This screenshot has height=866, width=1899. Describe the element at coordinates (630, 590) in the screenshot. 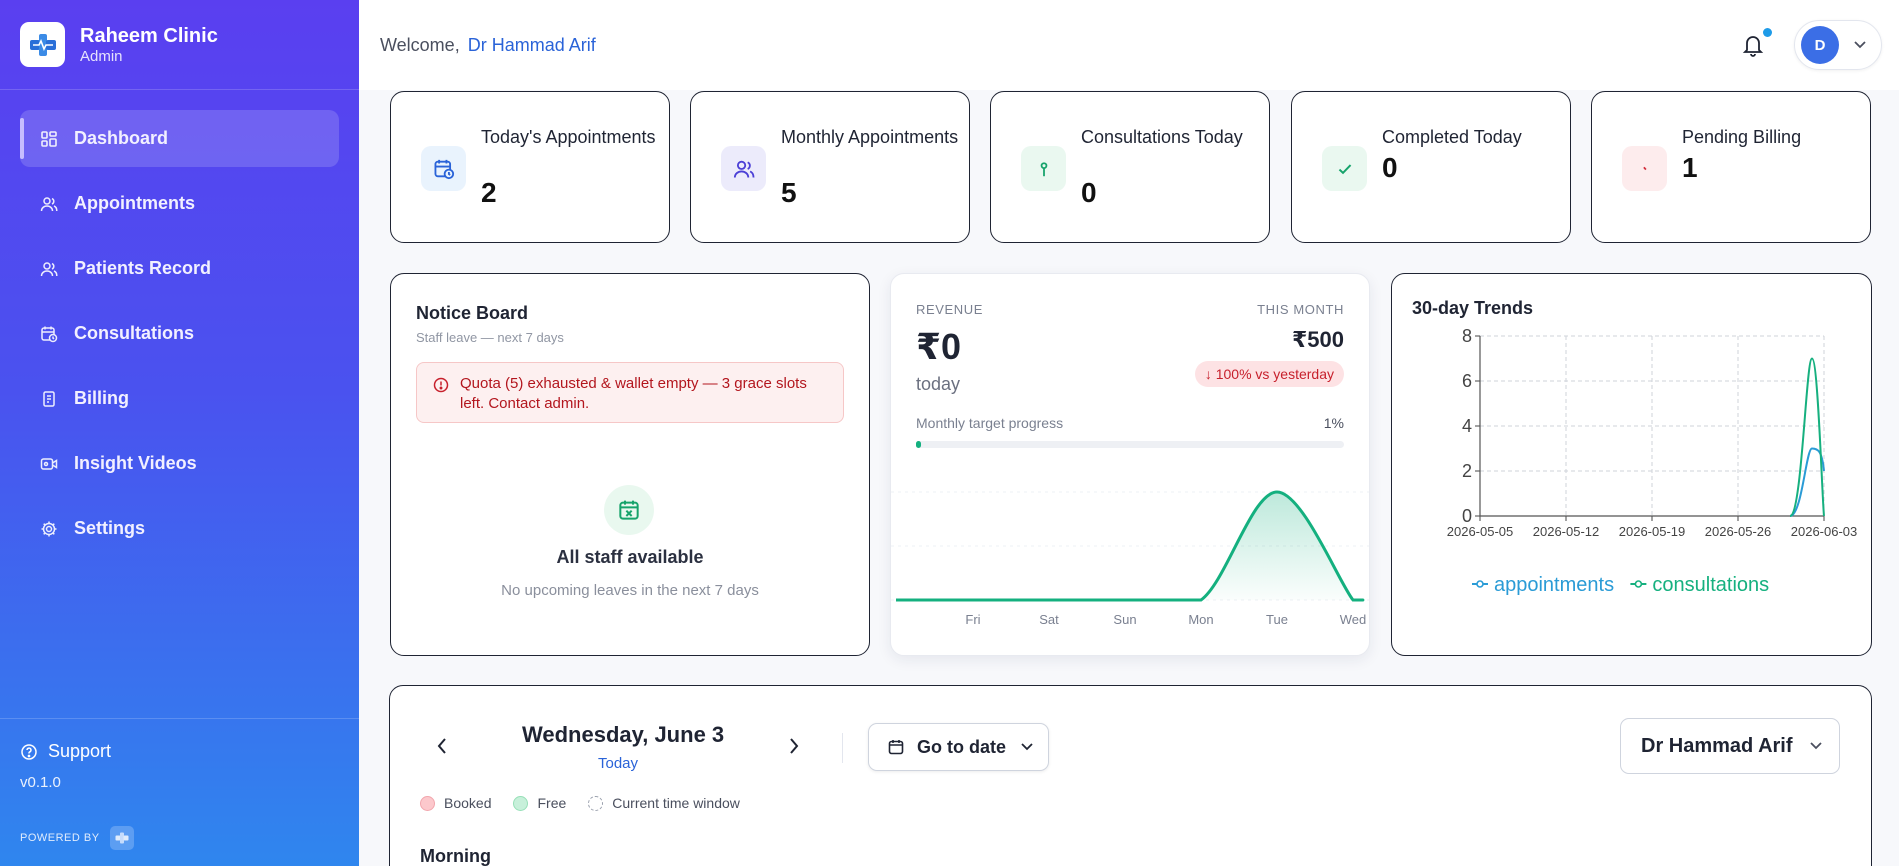

I see `staff-available-subtitle: No upcoming leaves in the next 7 days` at that location.